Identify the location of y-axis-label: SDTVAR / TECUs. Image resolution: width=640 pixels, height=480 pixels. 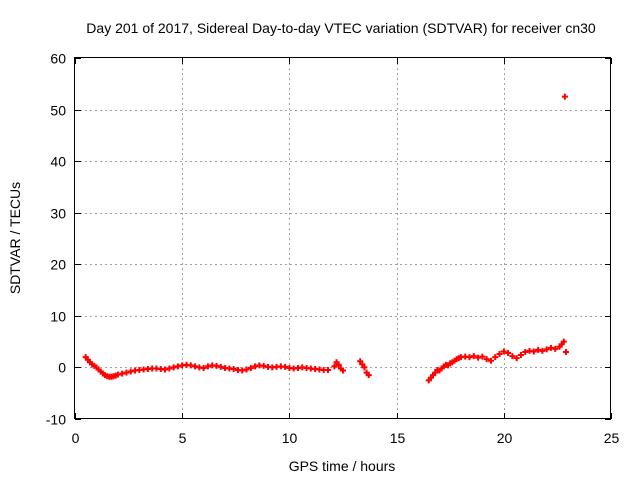
(15, 238).